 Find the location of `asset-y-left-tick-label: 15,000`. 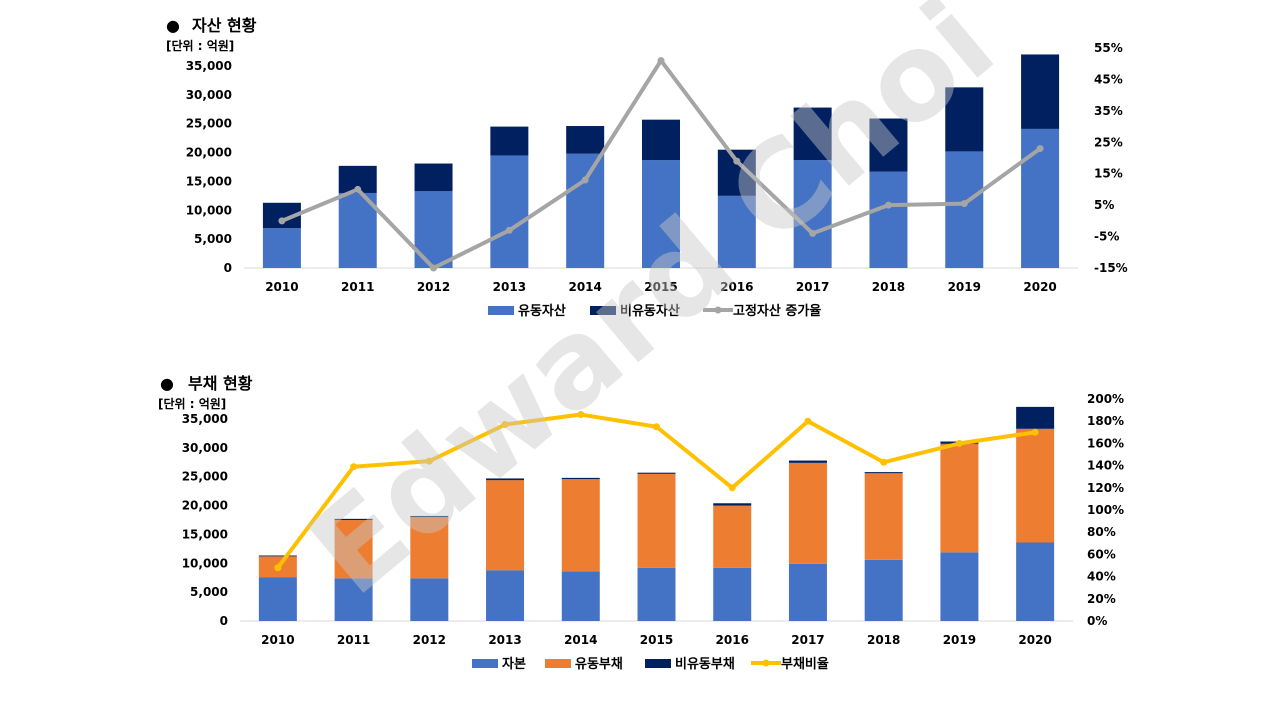

asset-y-left-tick-label: 15,000 is located at coordinates (209, 181).